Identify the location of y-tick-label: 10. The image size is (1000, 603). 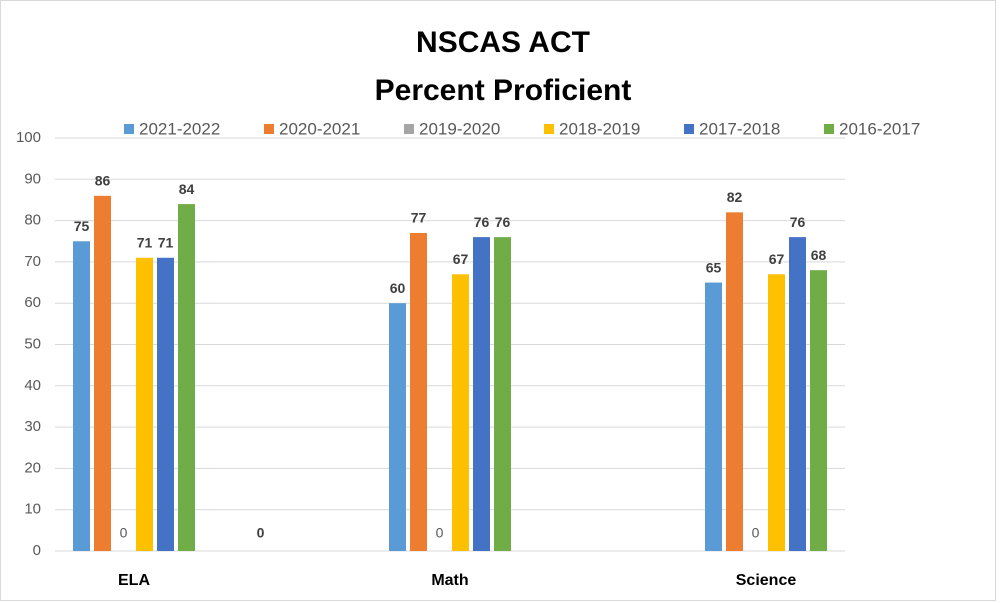
(32, 509).